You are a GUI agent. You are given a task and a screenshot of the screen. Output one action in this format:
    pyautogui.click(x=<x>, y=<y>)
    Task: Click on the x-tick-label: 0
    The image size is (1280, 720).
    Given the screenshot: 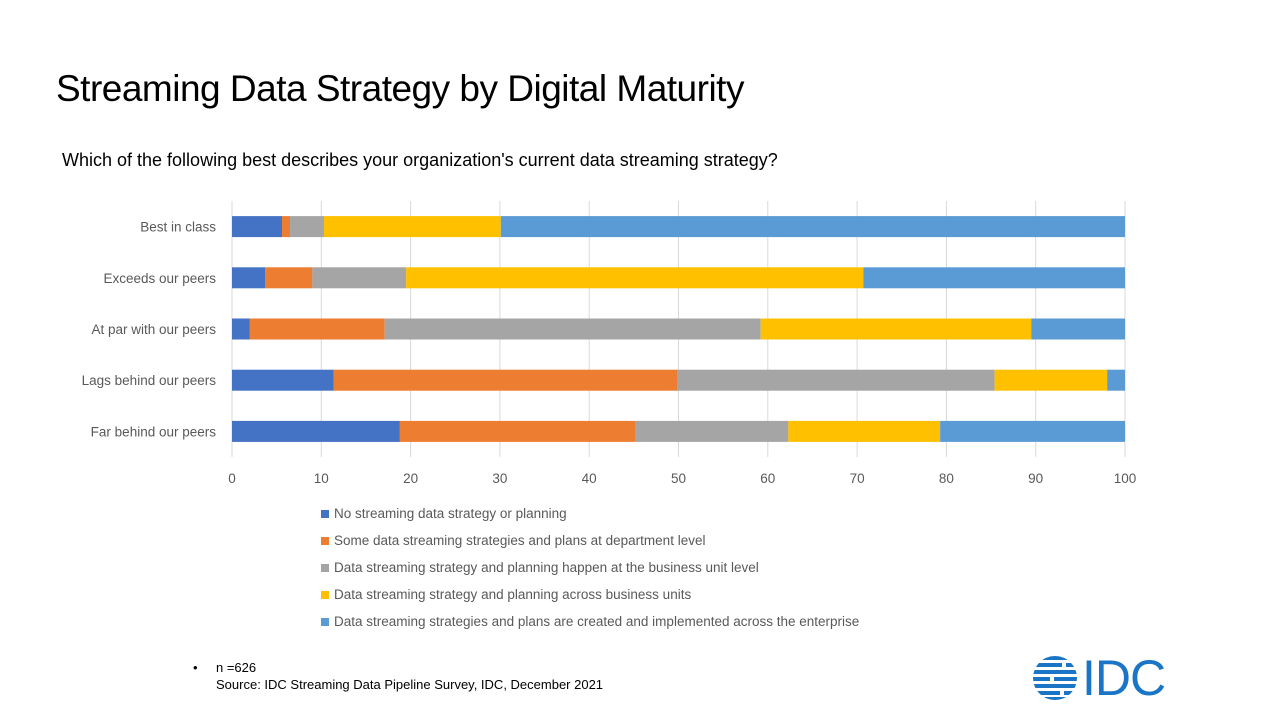 What is the action you would take?
    pyautogui.click(x=232, y=478)
    